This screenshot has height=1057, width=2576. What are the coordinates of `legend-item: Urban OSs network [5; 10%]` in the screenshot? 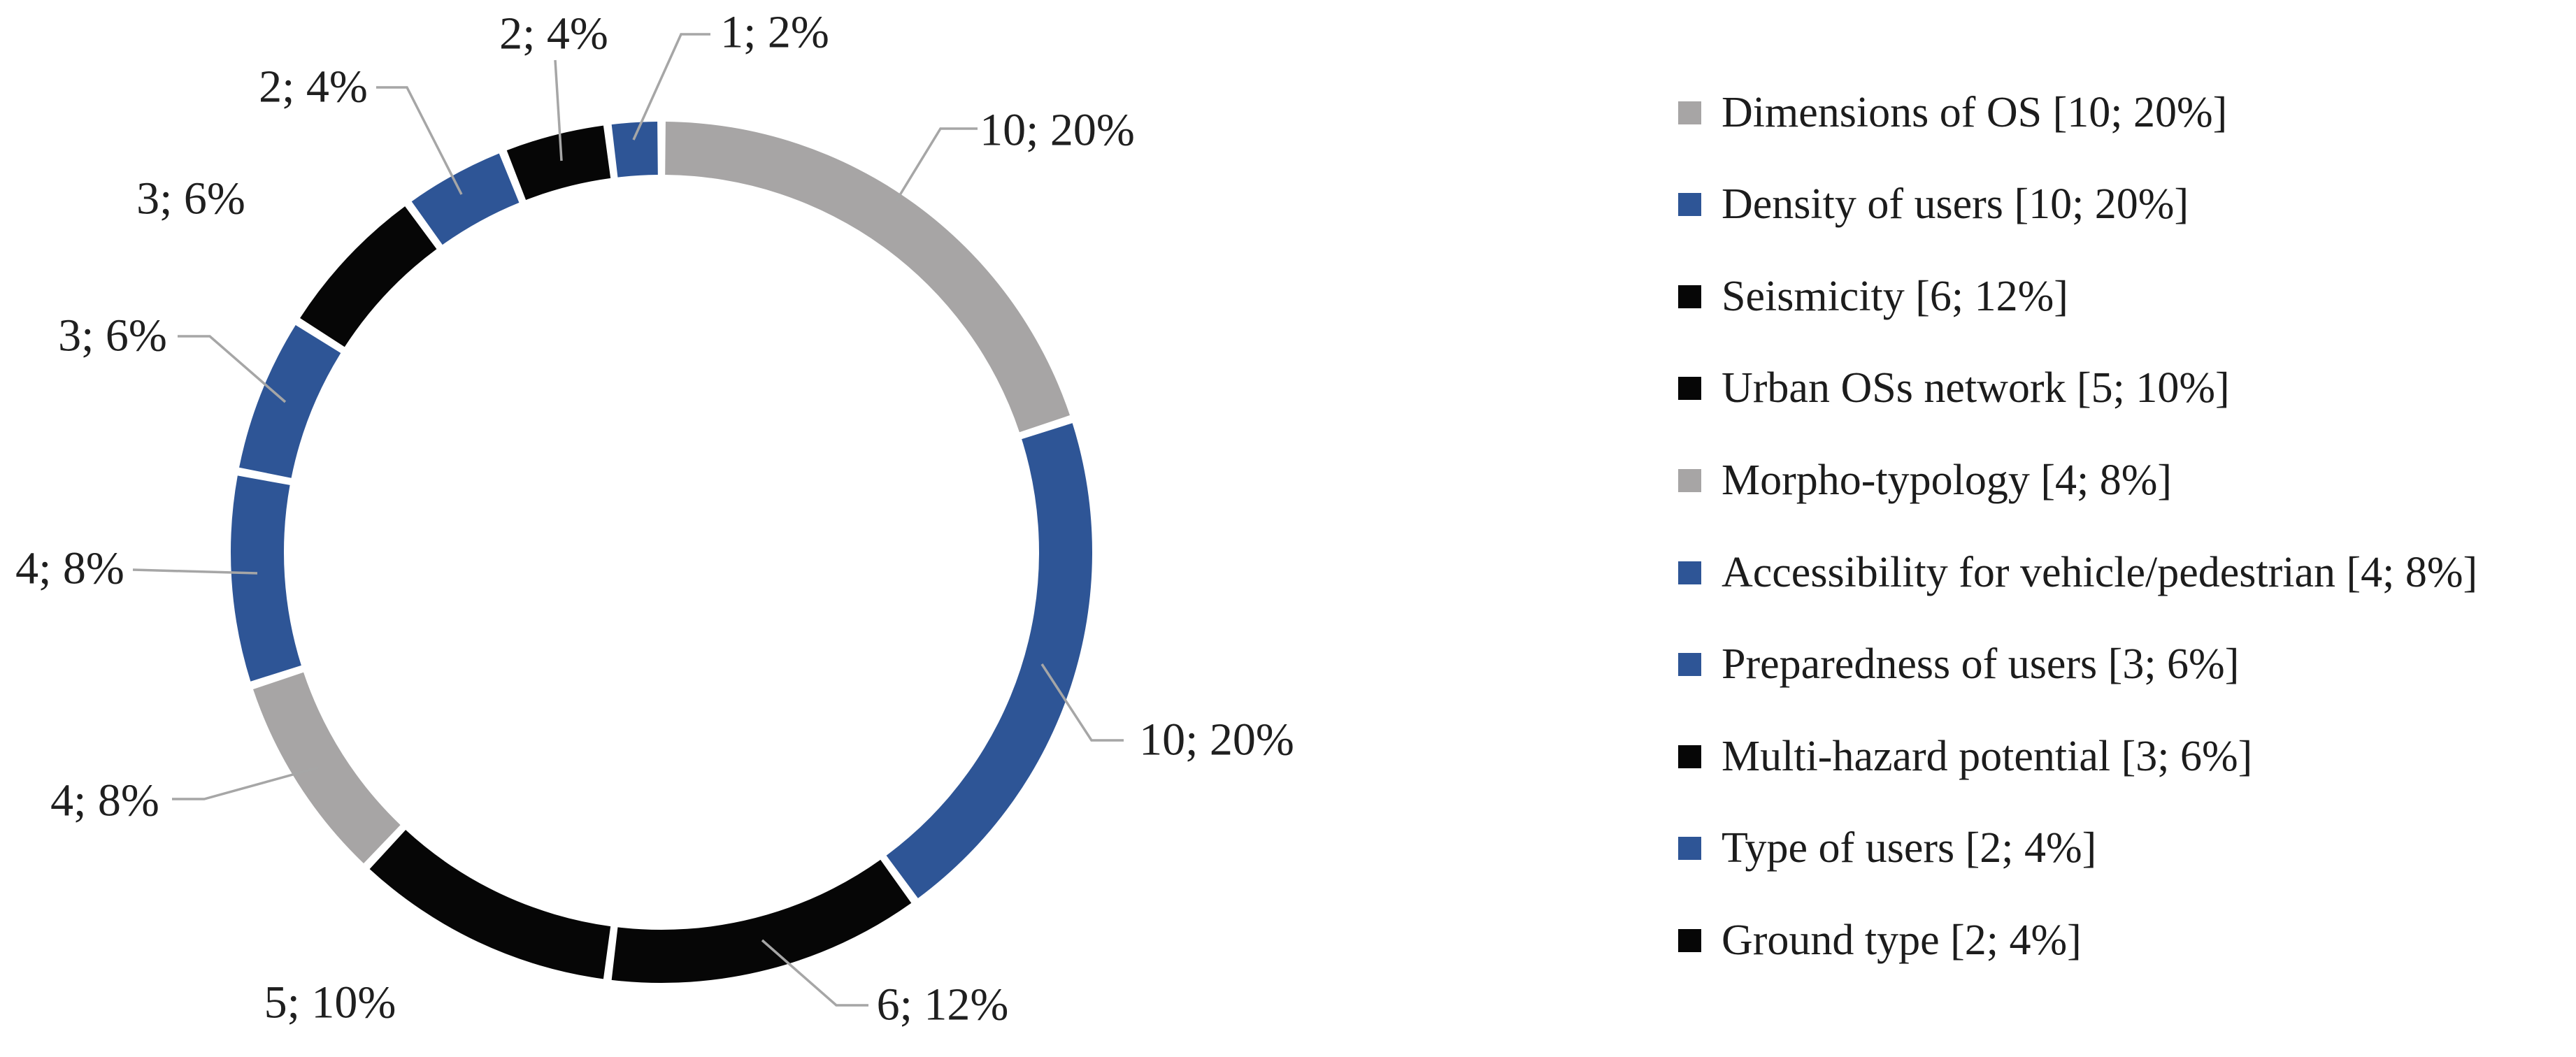 It's located at (1954, 389).